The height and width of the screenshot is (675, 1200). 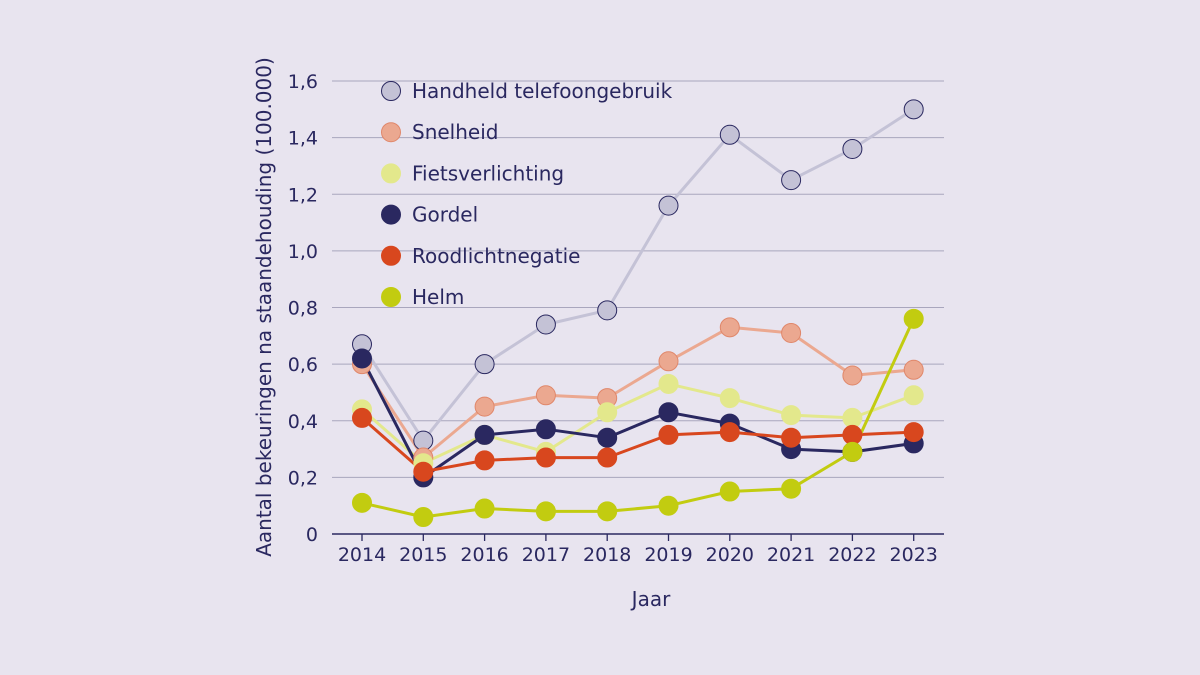 I want to click on y-tick-label: 0, so click(x=312, y=535).